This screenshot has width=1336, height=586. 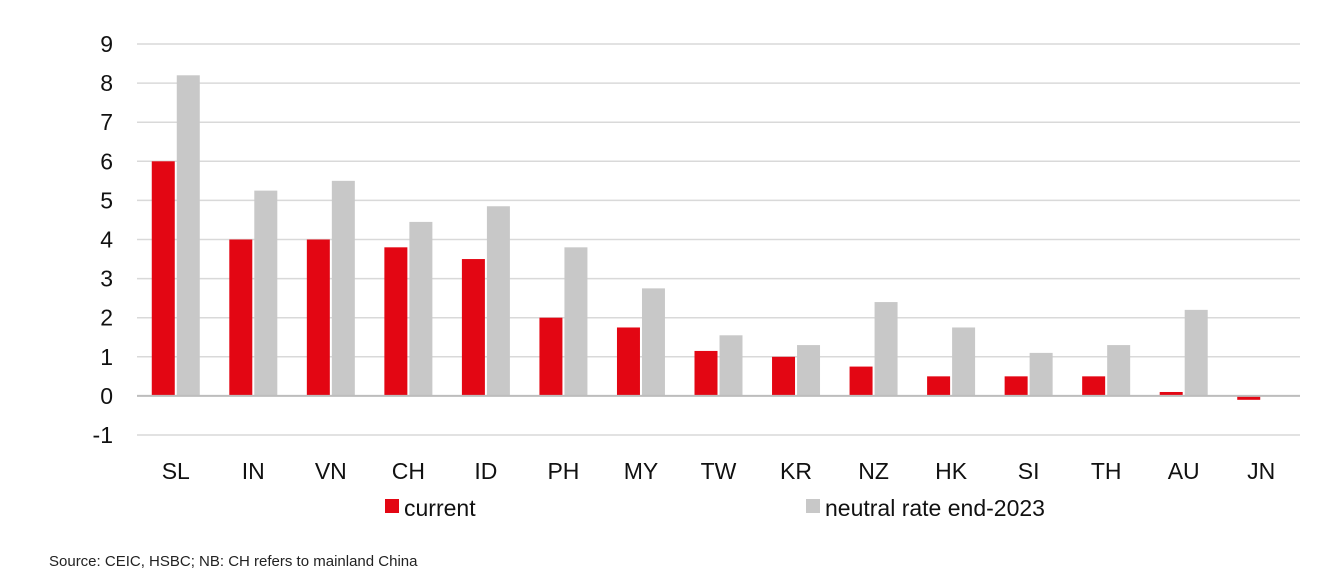 What do you see at coordinates (331, 471) in the screenshot?
I see `x-tick-label-vn: VN` at bounding box center [331, 471].